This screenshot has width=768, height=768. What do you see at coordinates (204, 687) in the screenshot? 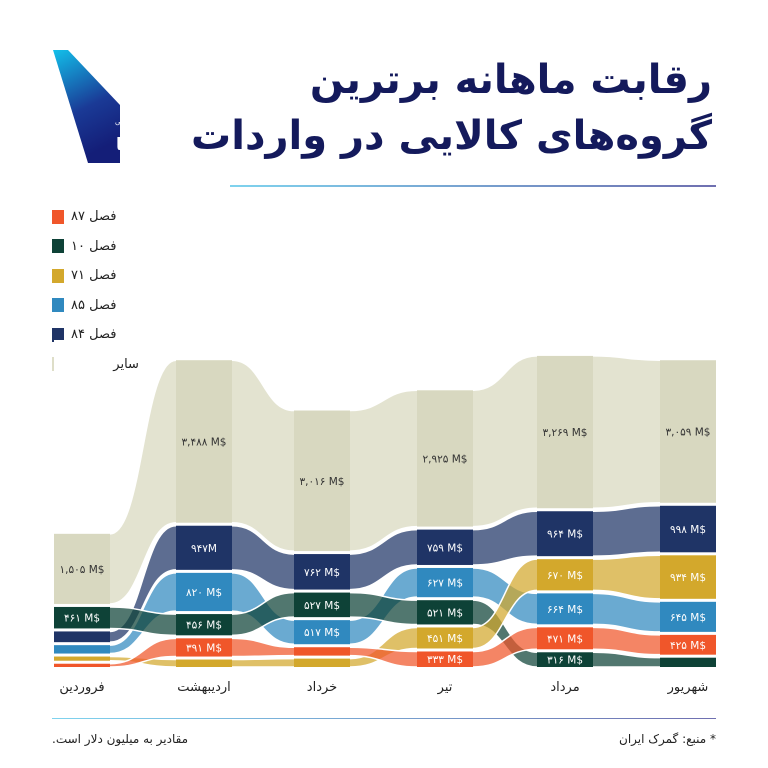
I see `month-label: اردیبهشت` at bounding box center [204, 687].